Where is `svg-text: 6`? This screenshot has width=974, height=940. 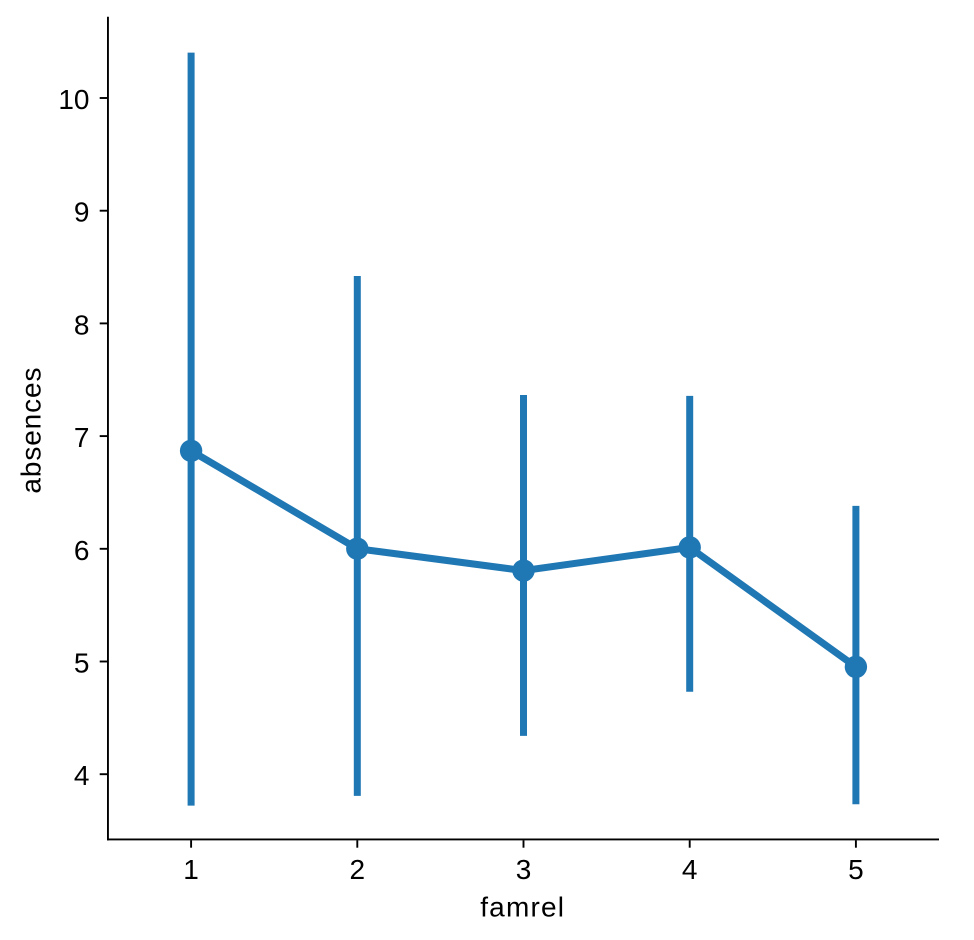
svg-text: 6 is located at coordinates (82, 550).